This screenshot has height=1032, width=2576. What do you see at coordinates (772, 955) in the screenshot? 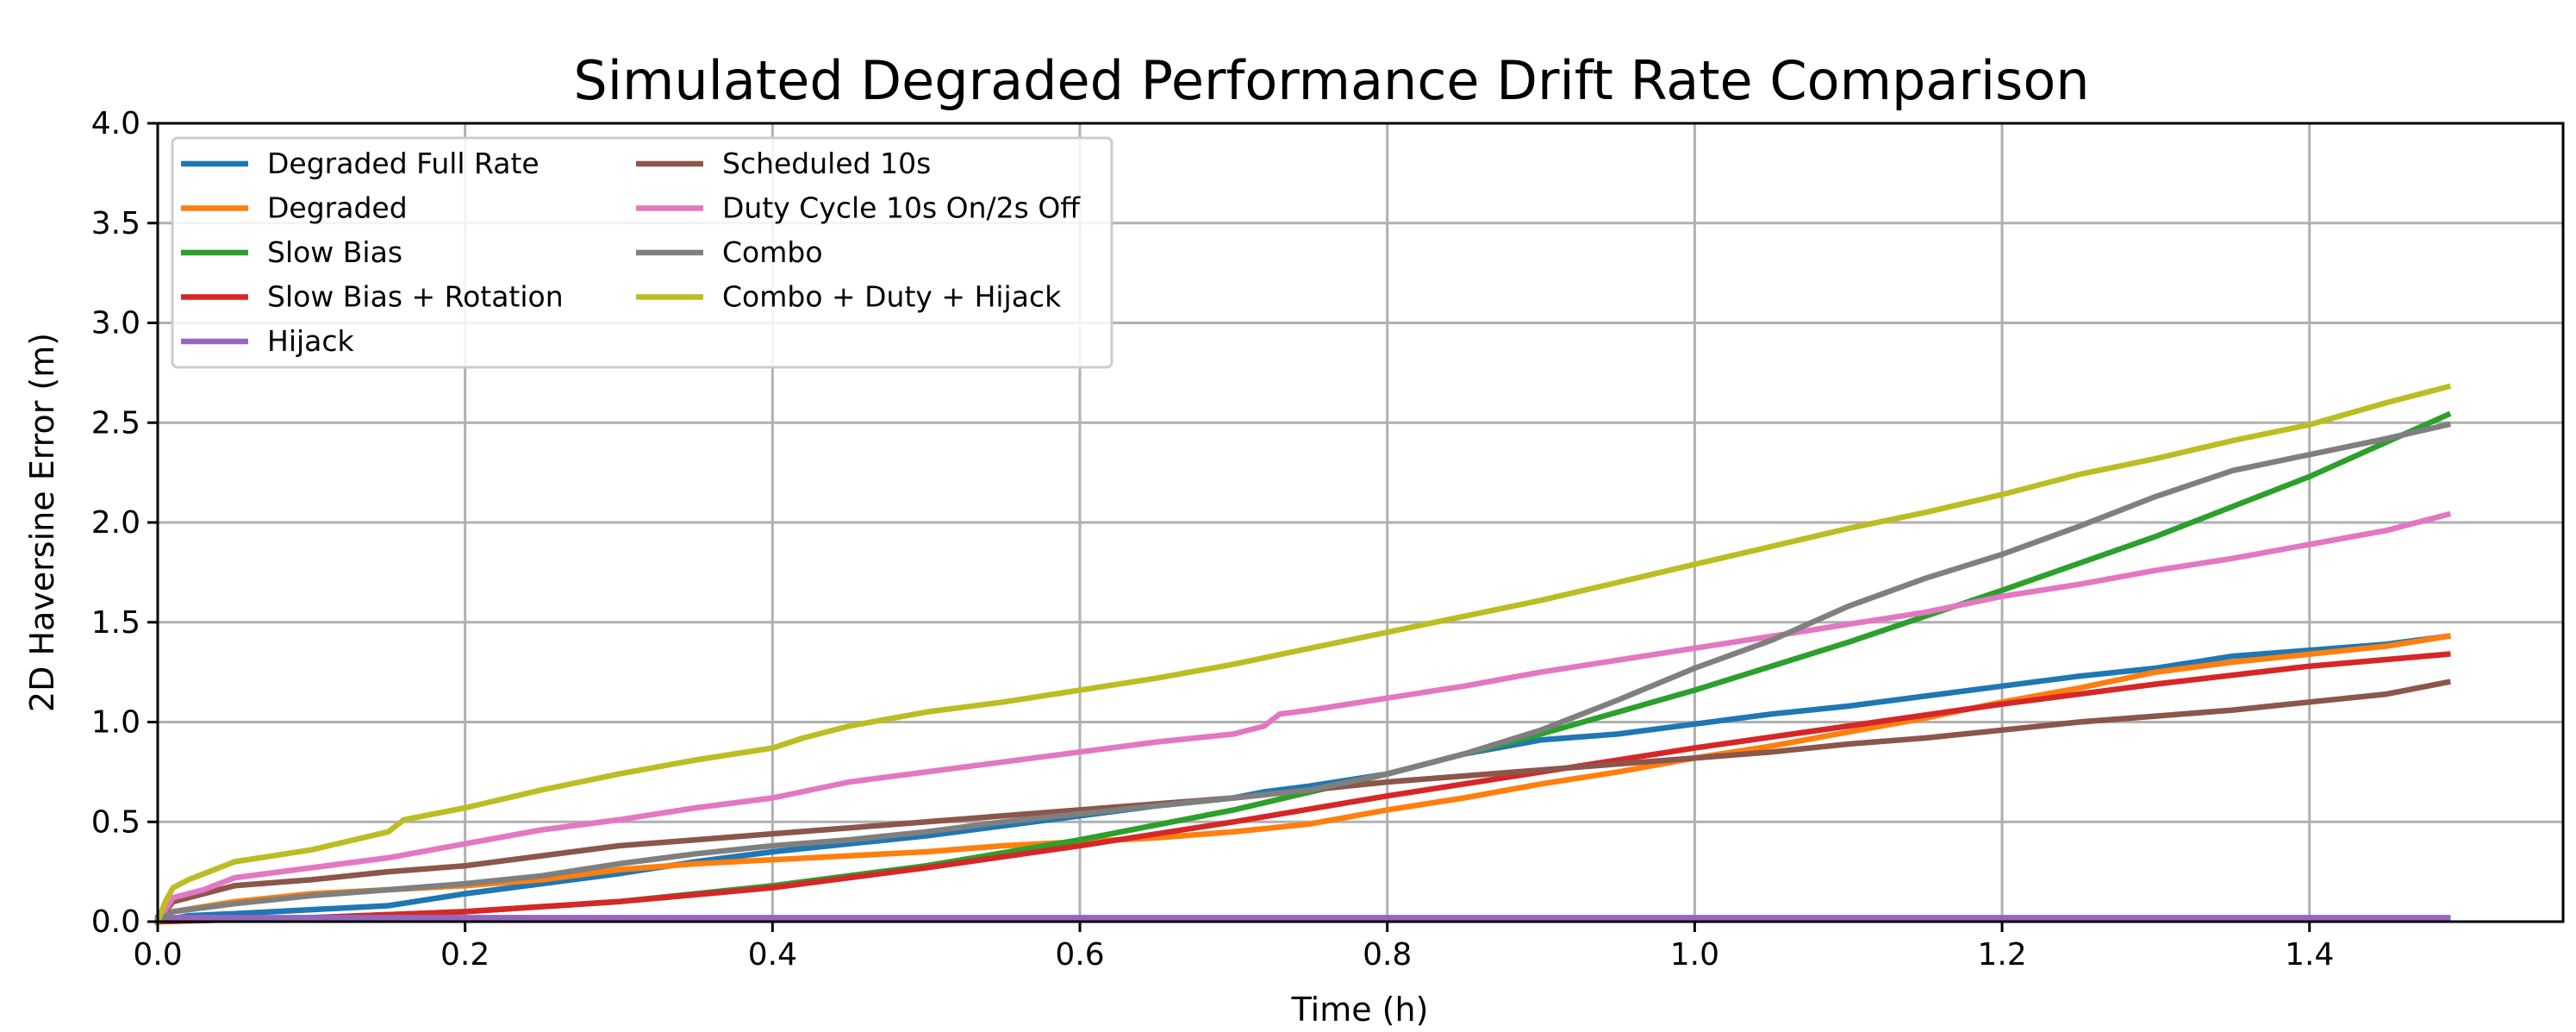
I see `x-tick-label: 0.4` at bounding box center [772, 955].